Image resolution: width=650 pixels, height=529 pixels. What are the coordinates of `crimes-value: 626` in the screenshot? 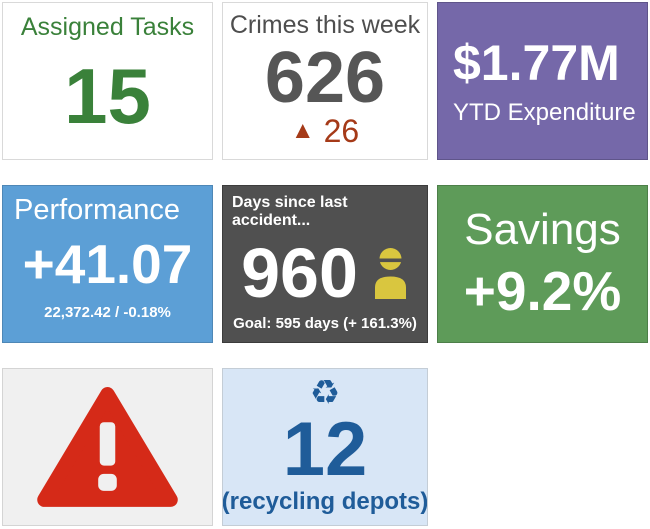 It's located at (325, 77).